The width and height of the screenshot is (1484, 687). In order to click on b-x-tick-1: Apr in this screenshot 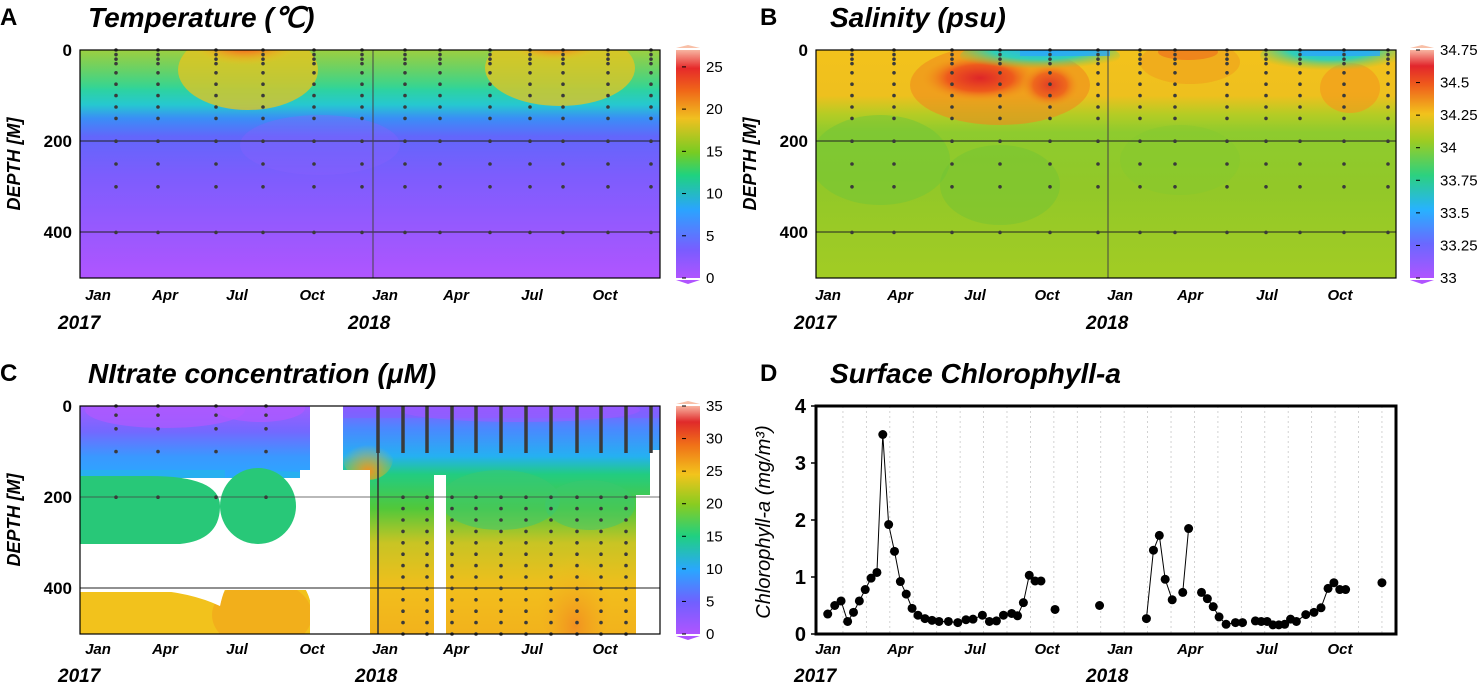, I will do `click(900, 295)`.